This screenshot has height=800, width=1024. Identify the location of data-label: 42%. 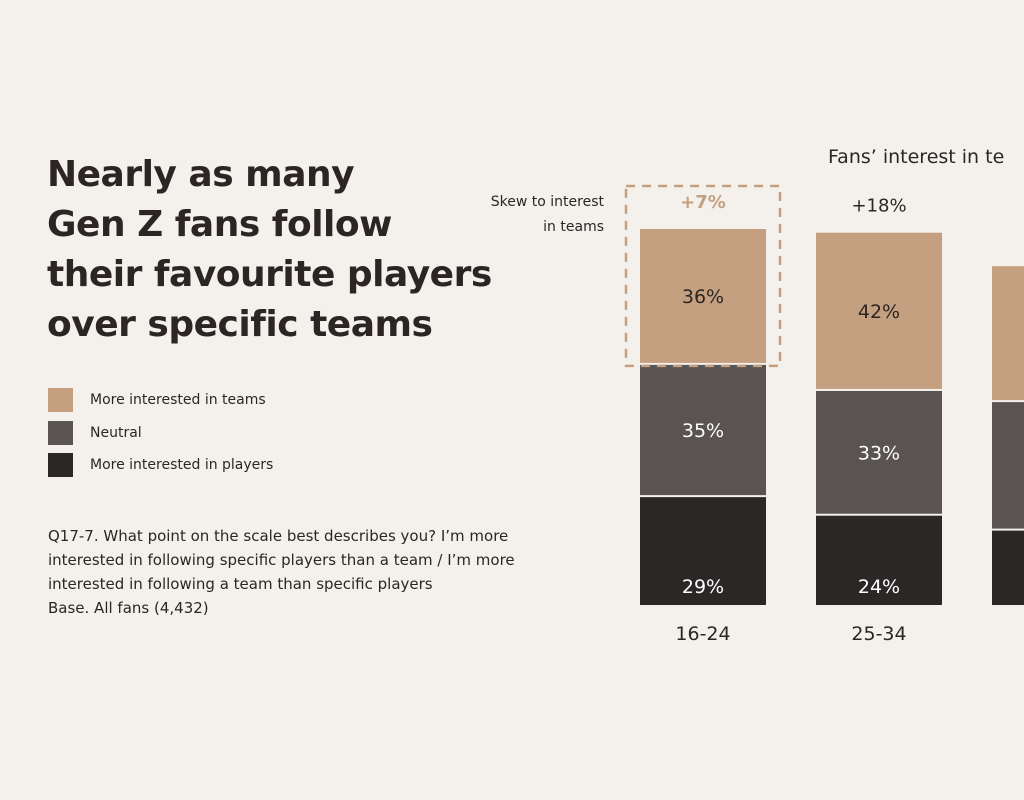
(879, 312).